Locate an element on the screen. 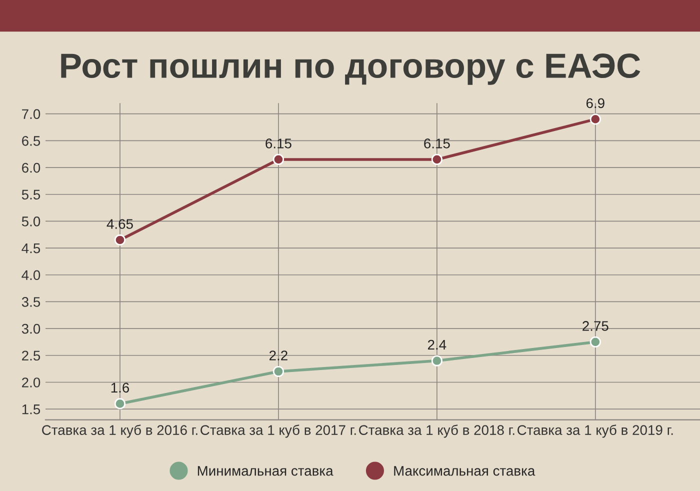  y-tick-label: 7.0 is located at coordinates (31, 114).